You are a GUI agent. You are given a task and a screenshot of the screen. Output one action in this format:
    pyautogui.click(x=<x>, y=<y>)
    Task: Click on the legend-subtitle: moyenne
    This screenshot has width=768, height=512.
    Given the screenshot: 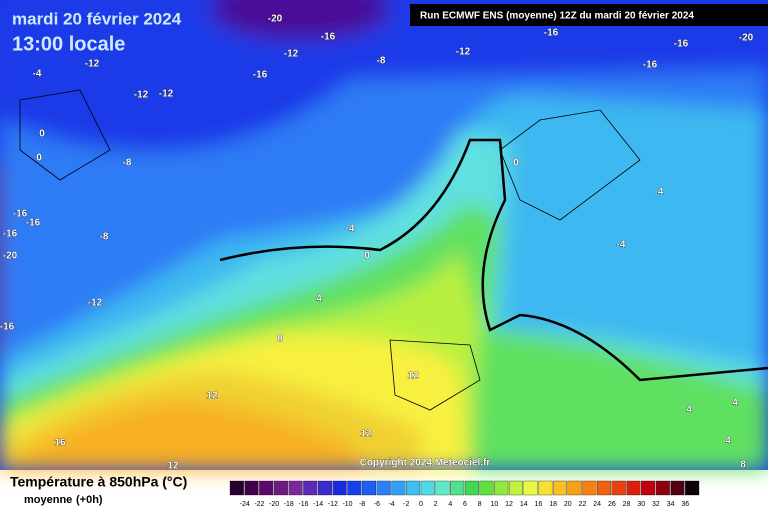 What is the action you would take?
    pyautogui.click(x=48, y=500)
    